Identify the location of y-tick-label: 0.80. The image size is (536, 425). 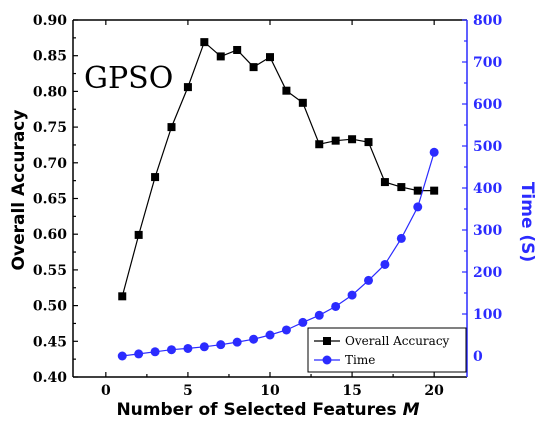
(50, 92).